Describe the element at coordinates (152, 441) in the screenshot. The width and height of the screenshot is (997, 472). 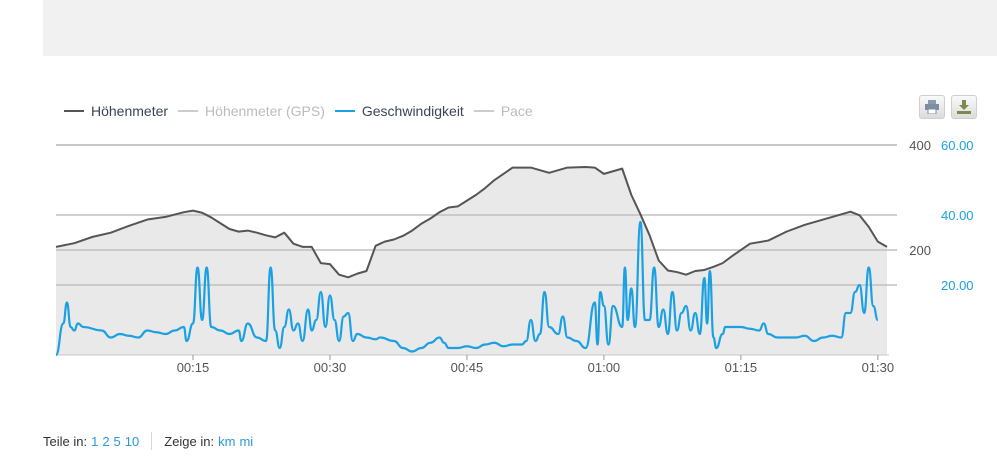
I see `footer-divider` at that location.